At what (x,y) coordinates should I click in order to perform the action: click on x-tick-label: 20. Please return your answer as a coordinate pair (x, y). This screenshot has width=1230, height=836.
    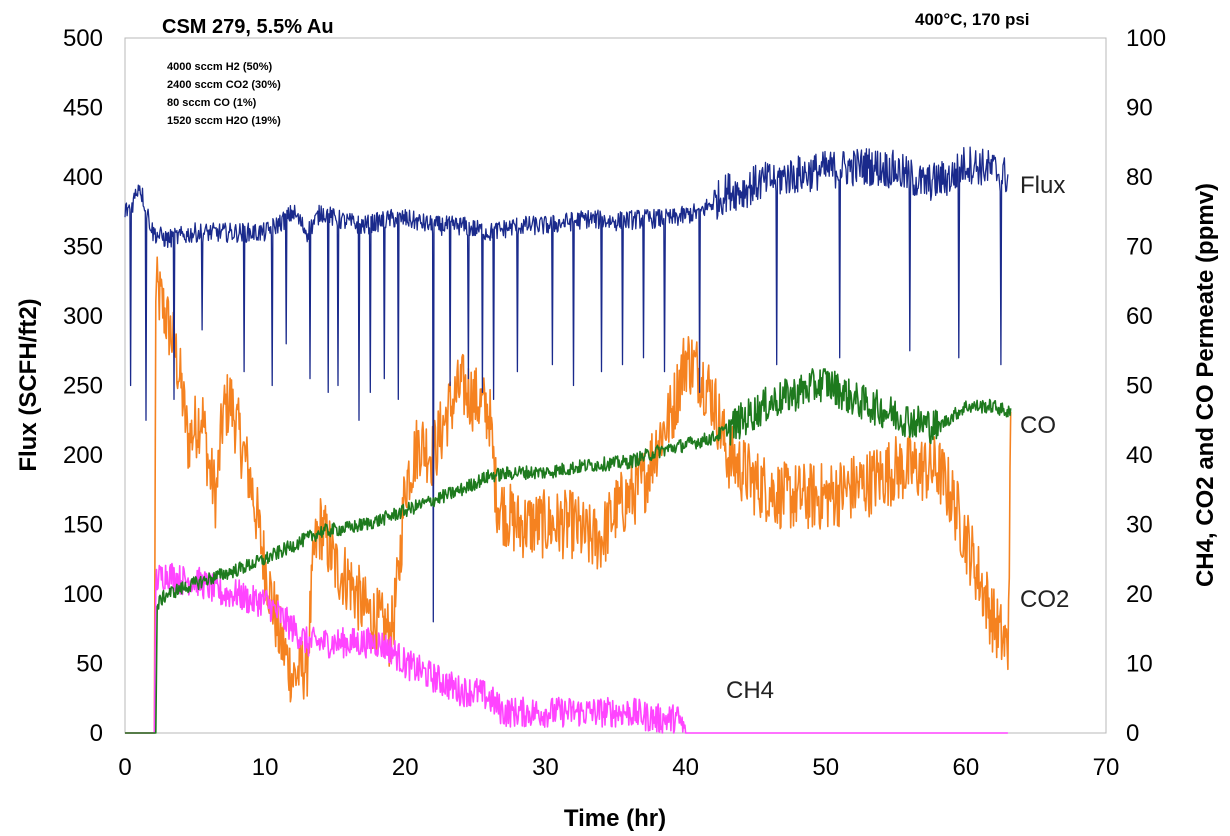
    Looking at the image, I should click on (405, 767).